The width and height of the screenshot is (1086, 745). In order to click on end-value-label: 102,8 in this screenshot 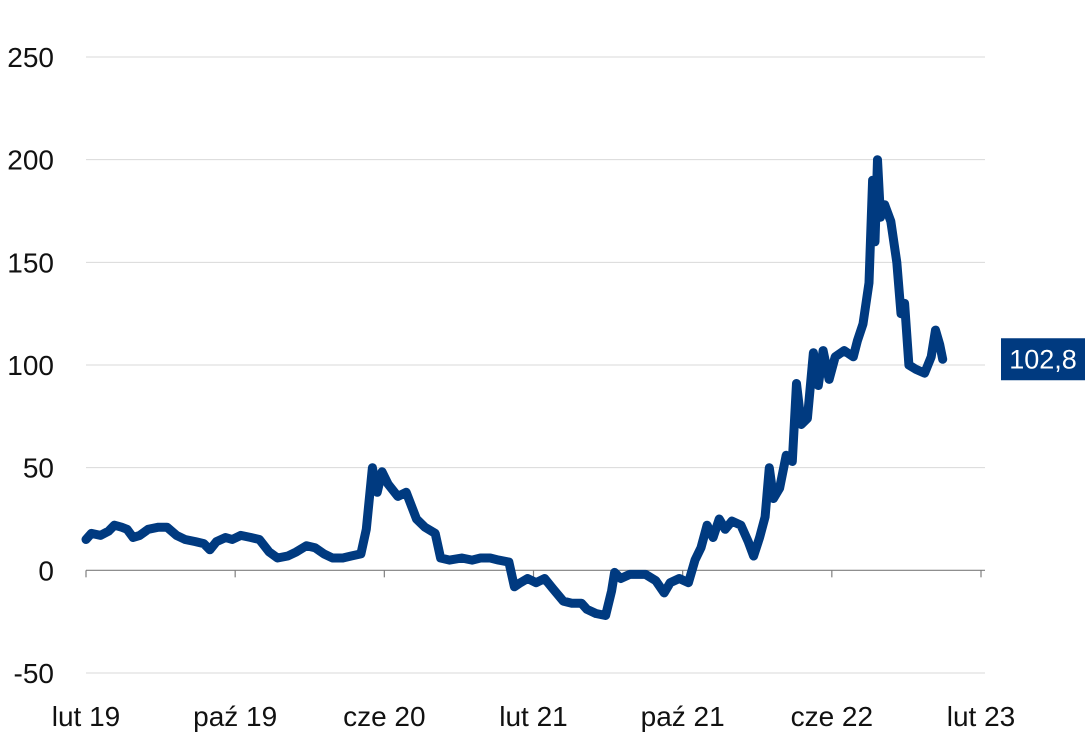, I will do `click(1043, 359)`.